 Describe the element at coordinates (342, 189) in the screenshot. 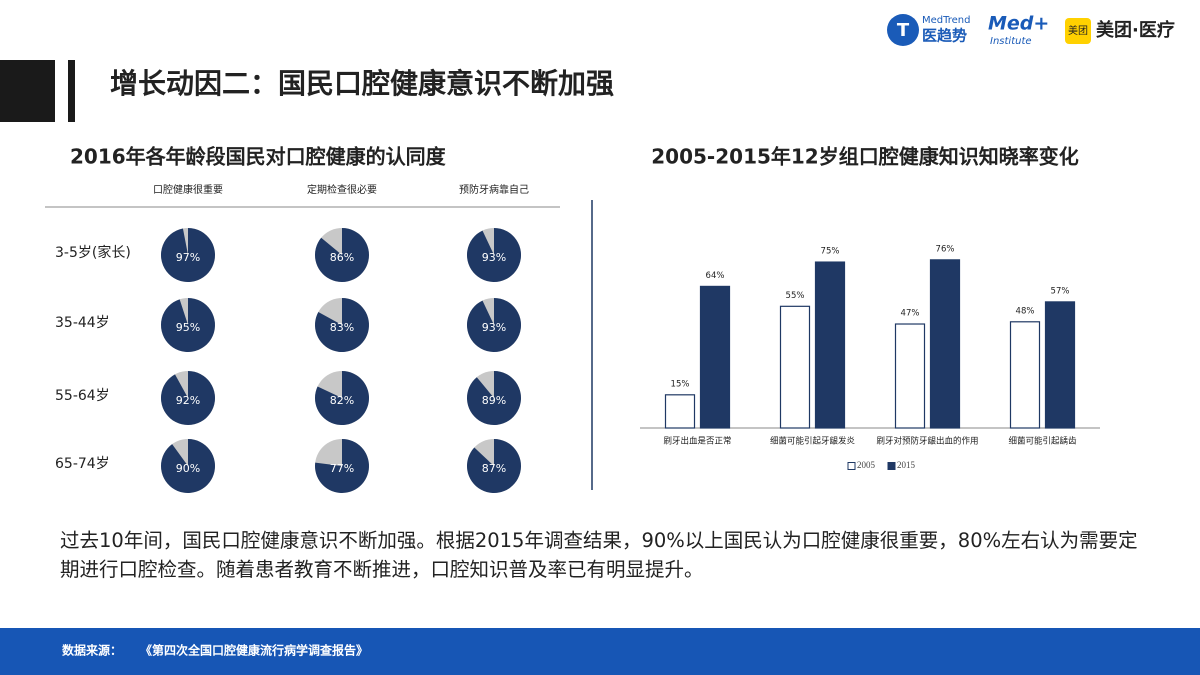

I see `column-header: 定期检查很必要` at that location.